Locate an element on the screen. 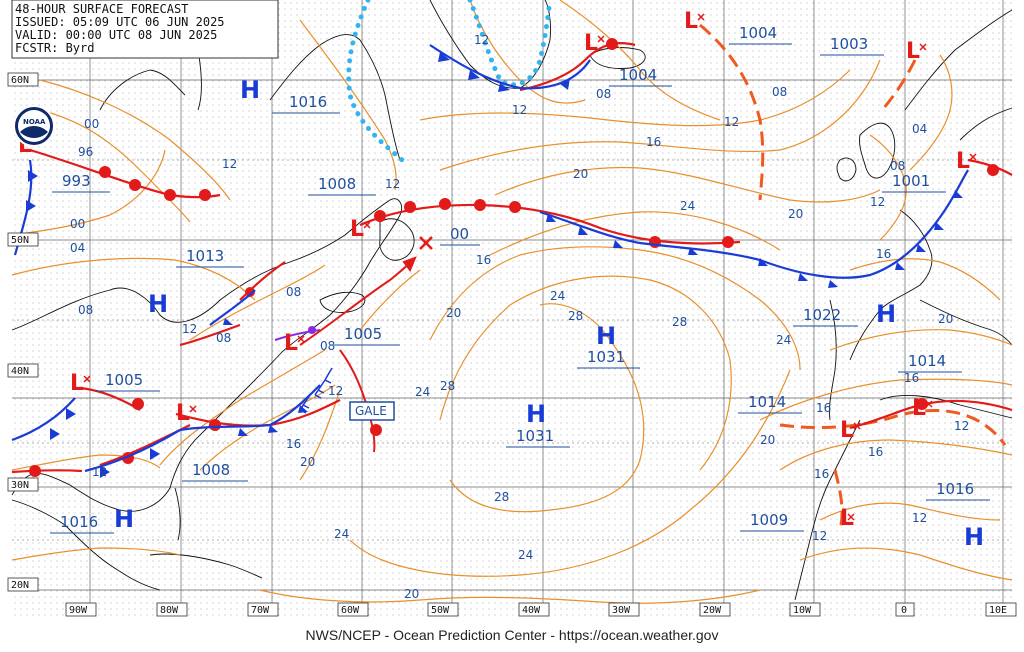 Image resolution: width=1024 pixels, height=652 pixels. noaa-logo: NOAA is located at coordinates (34, 126).